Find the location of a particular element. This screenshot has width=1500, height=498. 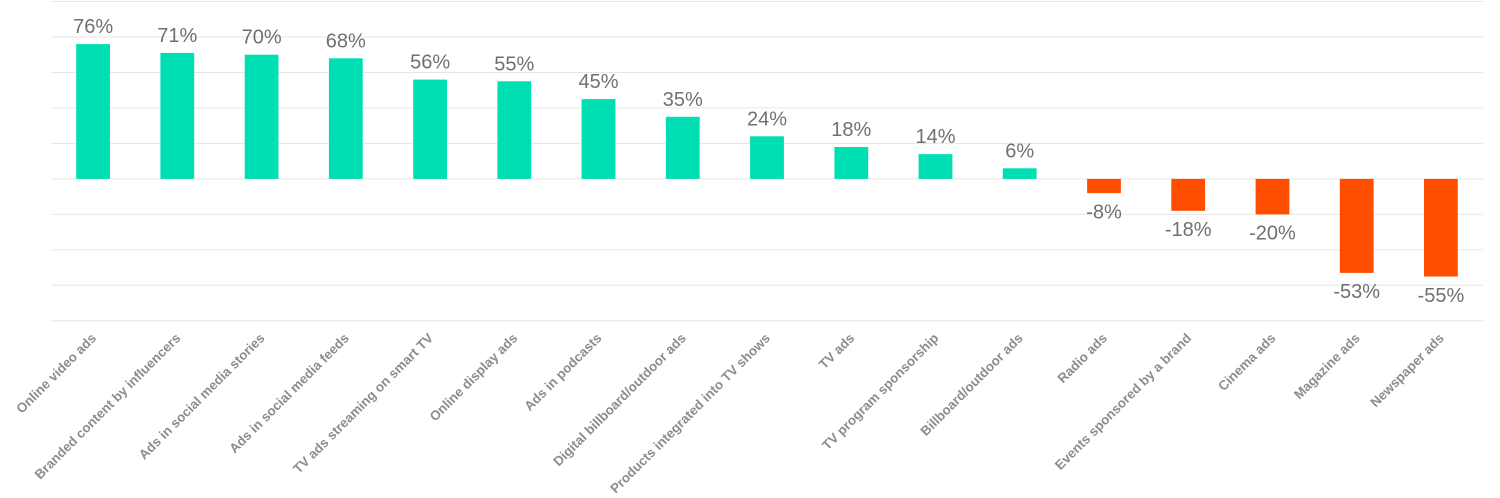

svg-text: 45% is located at coordinates (598, 82).